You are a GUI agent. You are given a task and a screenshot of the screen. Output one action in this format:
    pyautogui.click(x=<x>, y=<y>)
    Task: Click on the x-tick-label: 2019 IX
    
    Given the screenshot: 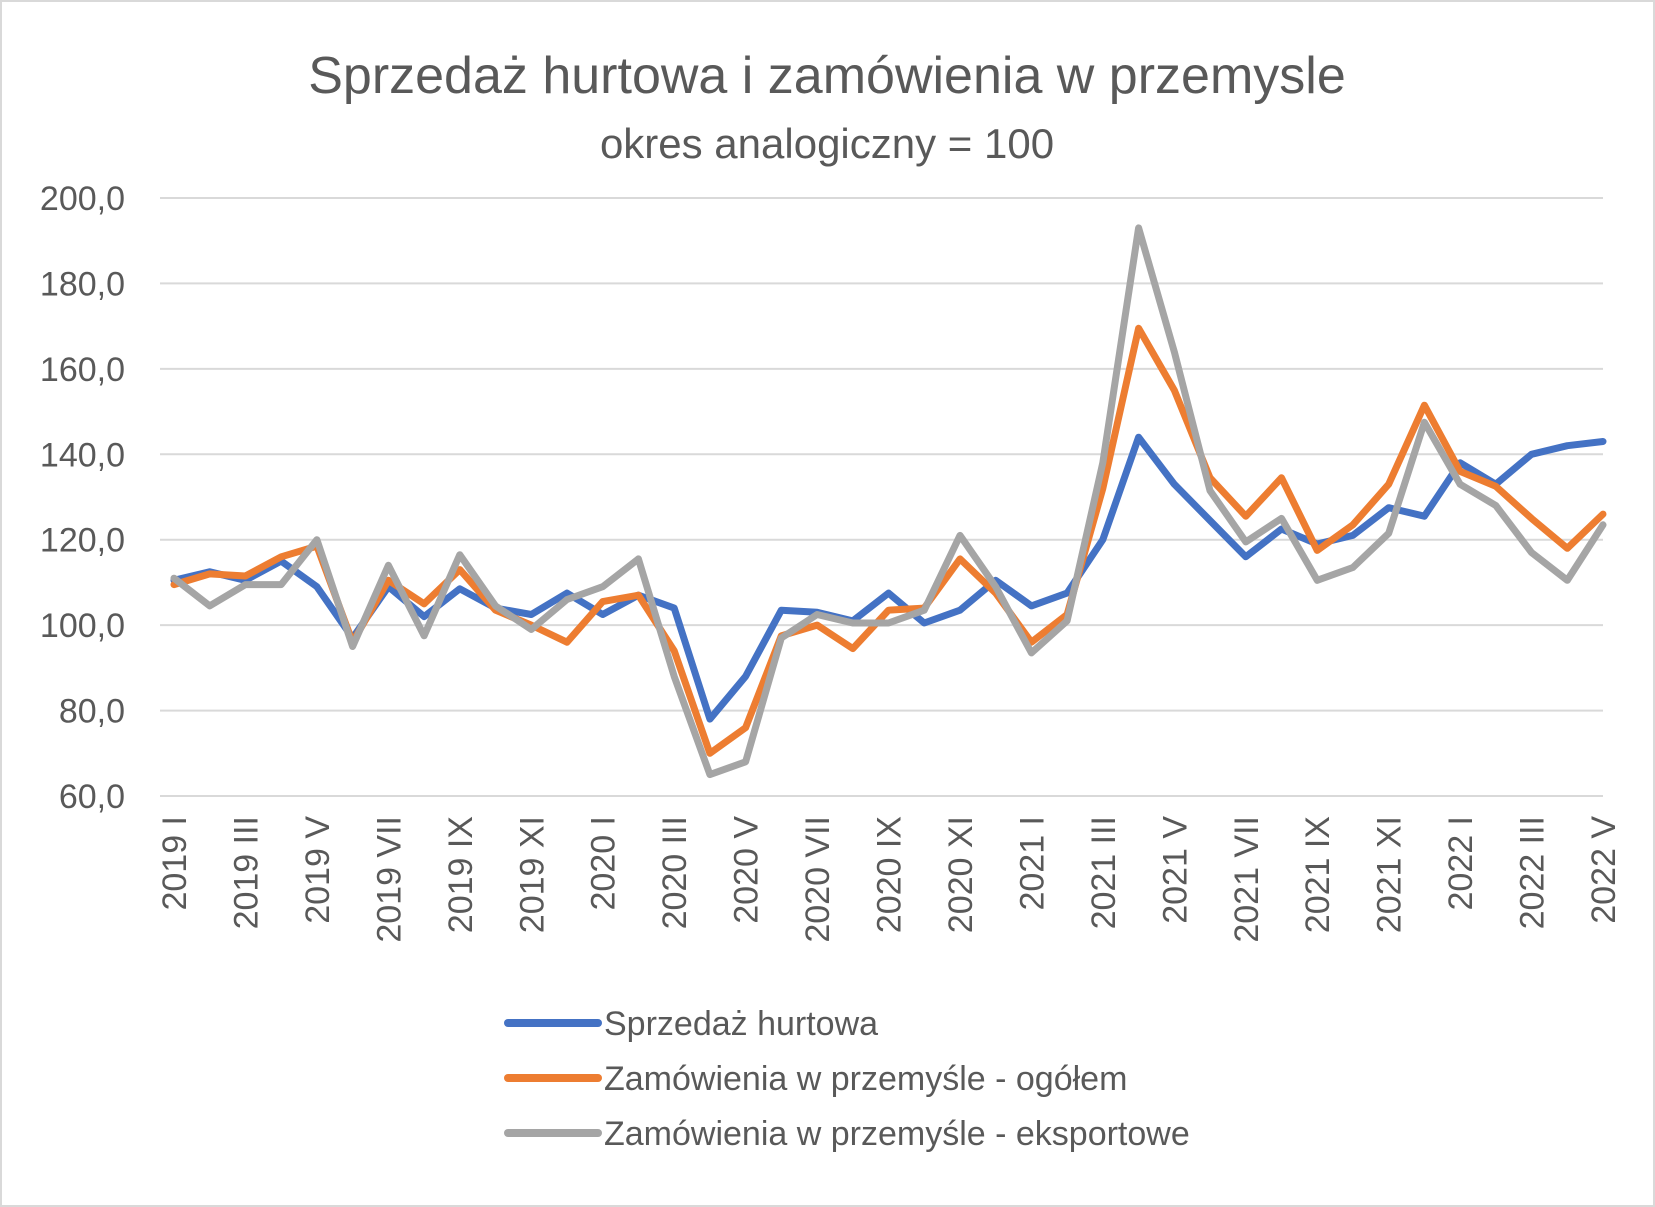 What is the action you would take?
    pyautogui.click(x=461, y=874)
    